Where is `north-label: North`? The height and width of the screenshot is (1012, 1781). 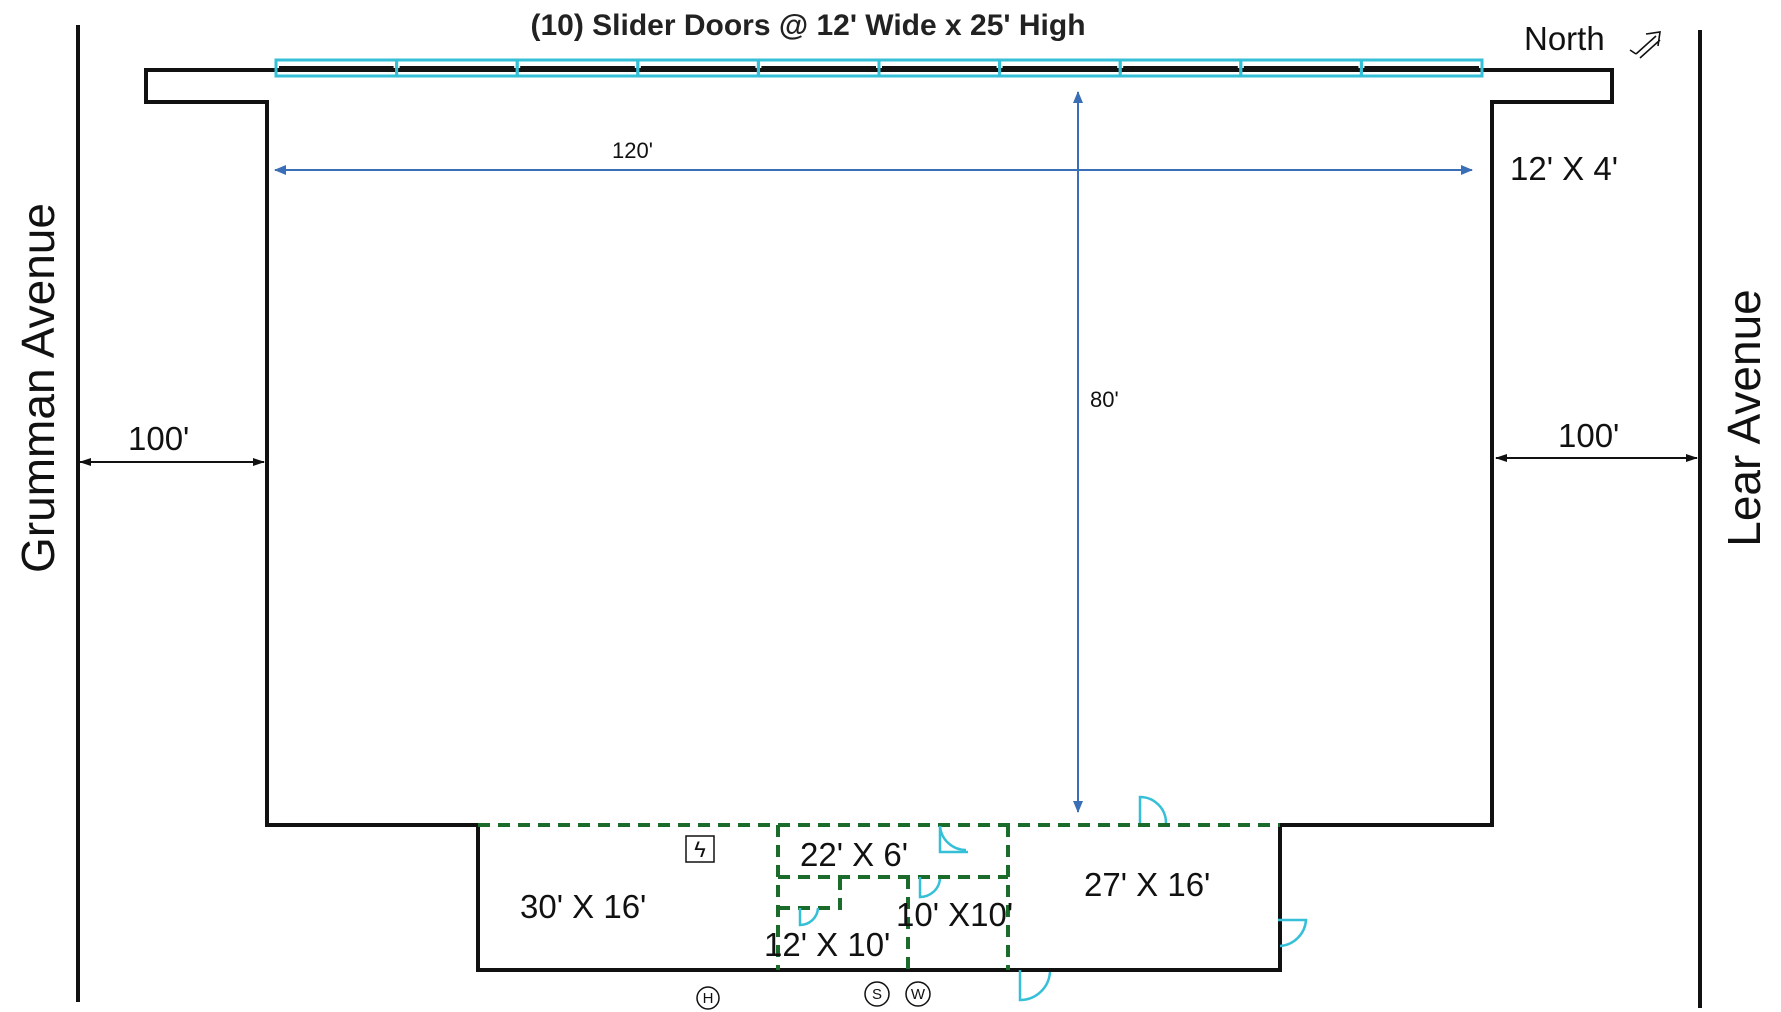
north-label: North is located at coordinates (1564, 38).